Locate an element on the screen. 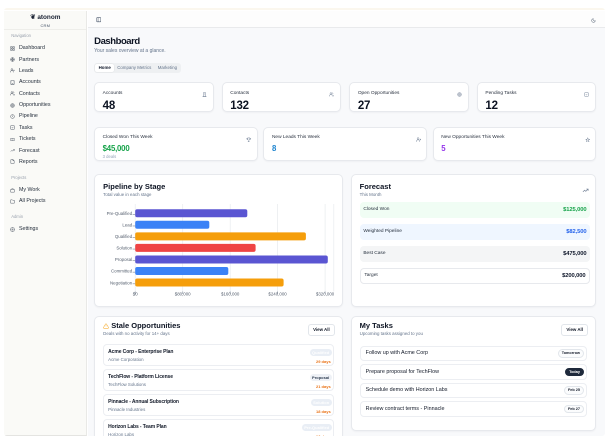 This screenshot has height=445, width=606. svg-text: $240,000 is located at coordinates (278, 293).